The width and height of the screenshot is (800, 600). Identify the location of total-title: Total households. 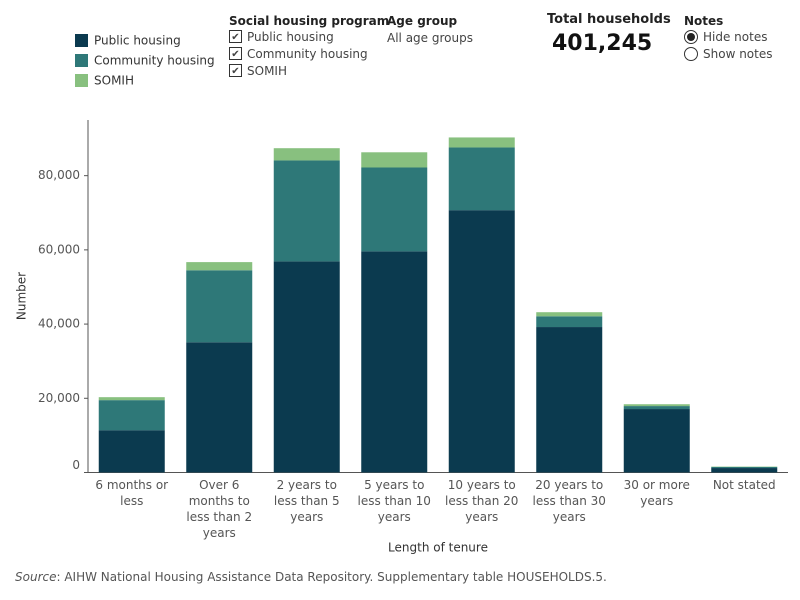
(609, 19).